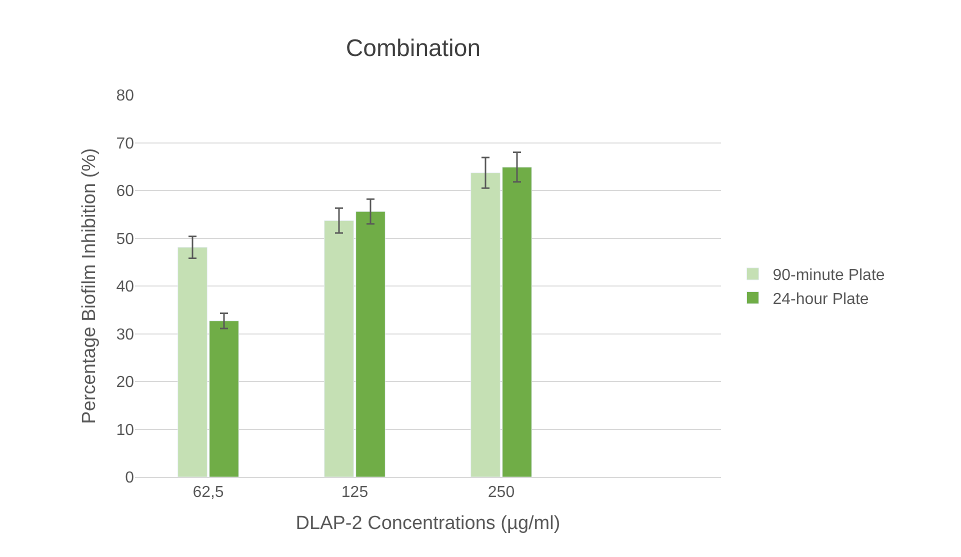 Image resolution: width=961 pixels, height=557 pixels. Describe the element at coordinates (125, 143) in the screenshot. I see `y-tick-label: 70` at that location.